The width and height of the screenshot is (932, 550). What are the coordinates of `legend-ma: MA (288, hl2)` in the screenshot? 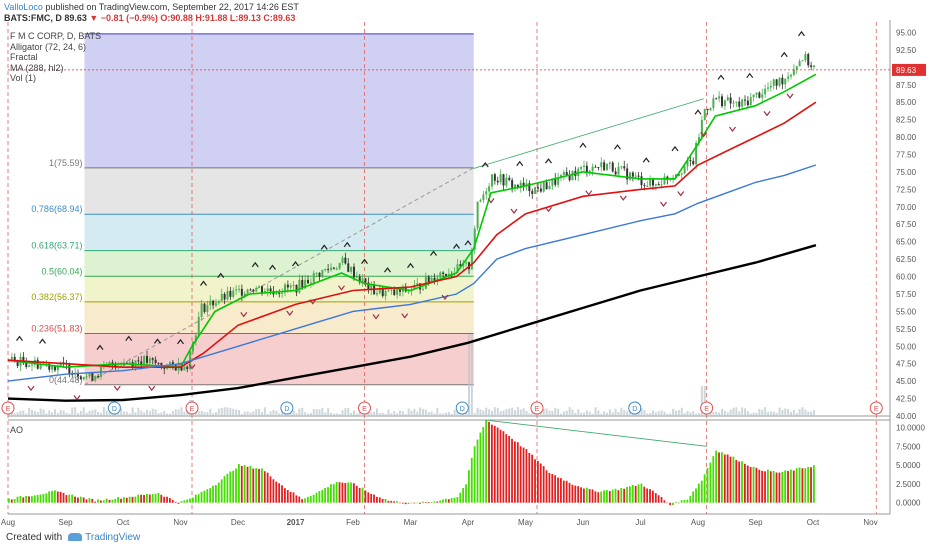 It's located at (37, 67).